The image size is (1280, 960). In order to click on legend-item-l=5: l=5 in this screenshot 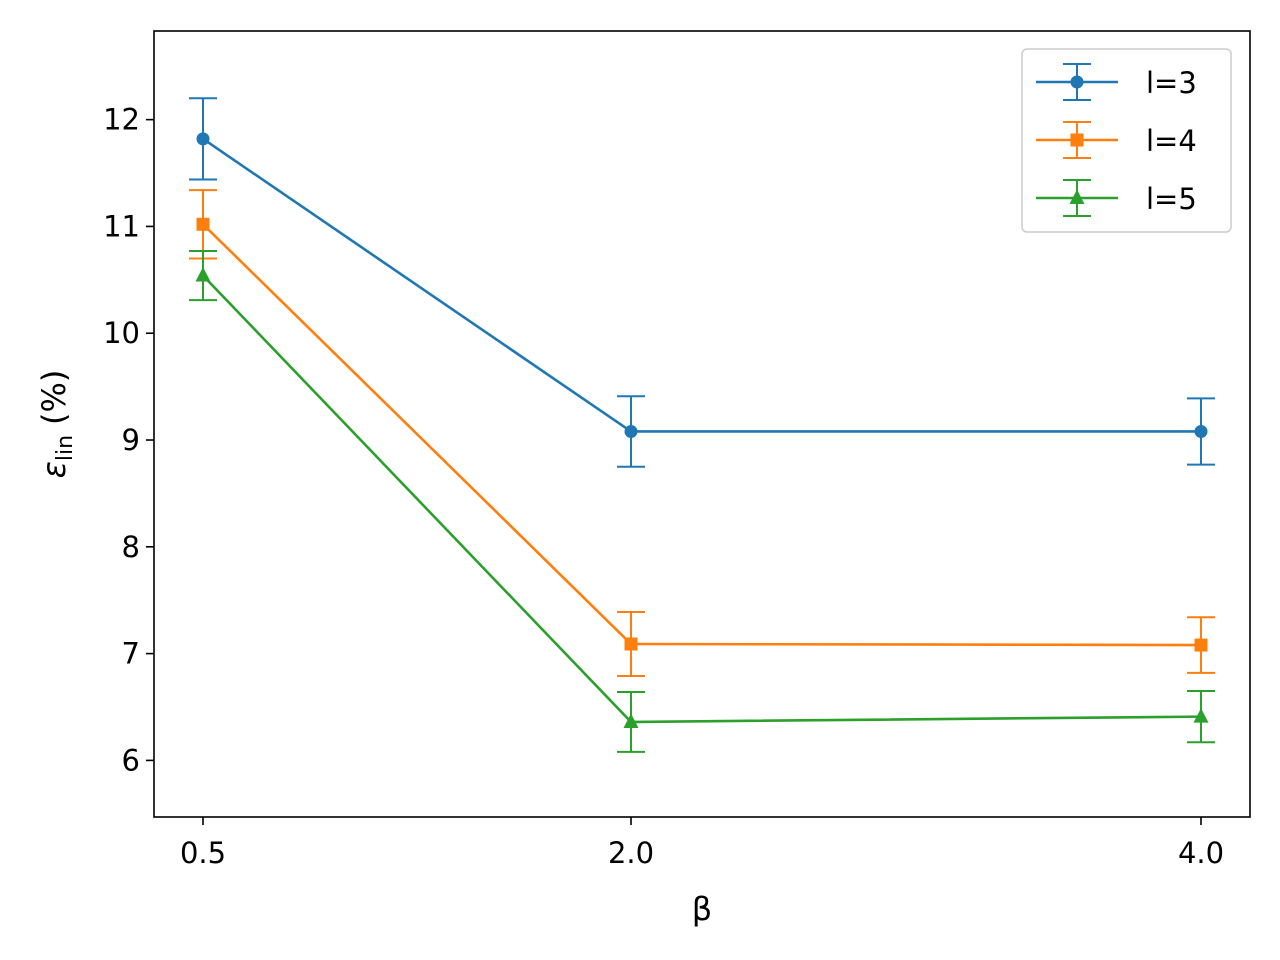, I will do `click(1116, 198)`.